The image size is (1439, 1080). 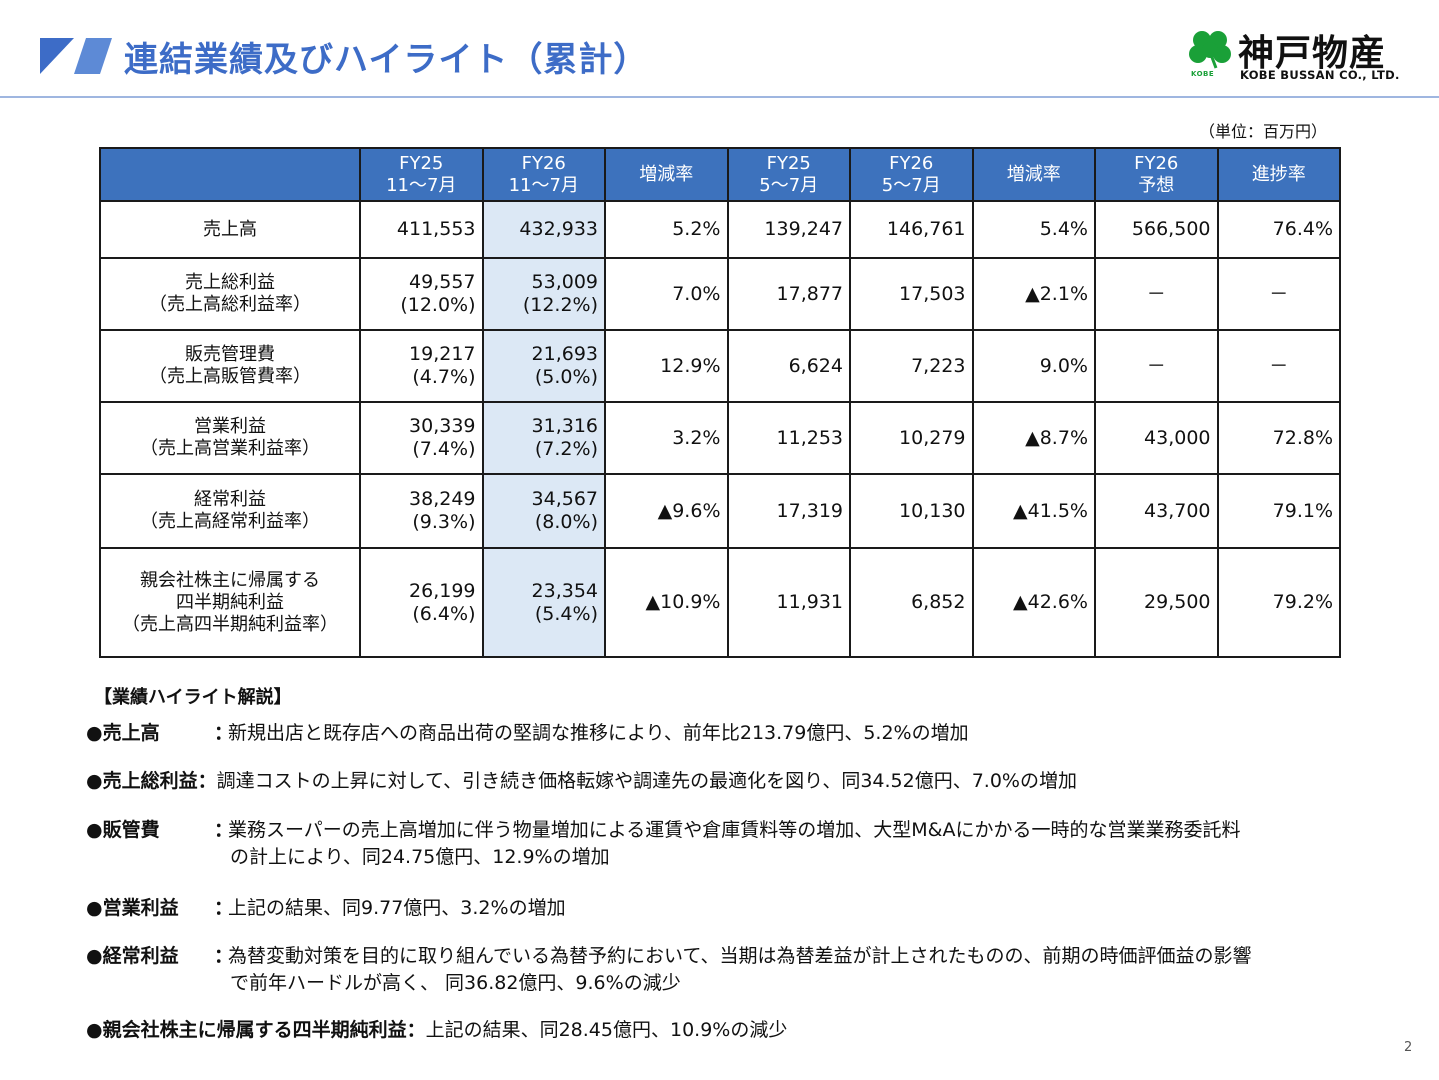 What do you see at coordinates (442, 354) in the screenshot?
I see `cell-value: 19,217` at bounding box center [442, 354].